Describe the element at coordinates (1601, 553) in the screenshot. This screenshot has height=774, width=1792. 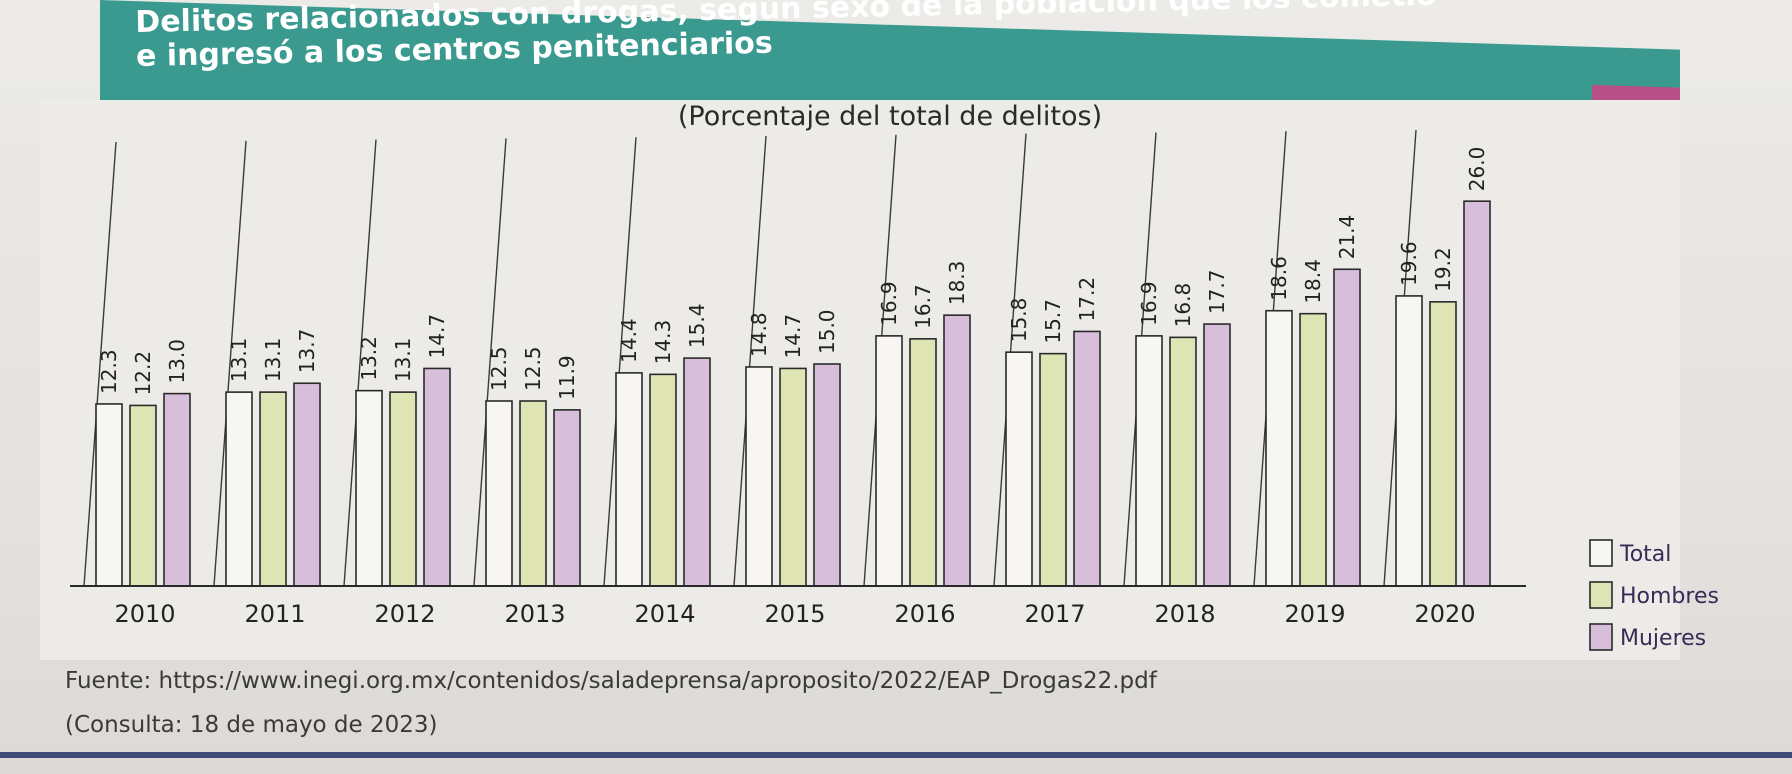
I see `legend-swatch-total` at that location.